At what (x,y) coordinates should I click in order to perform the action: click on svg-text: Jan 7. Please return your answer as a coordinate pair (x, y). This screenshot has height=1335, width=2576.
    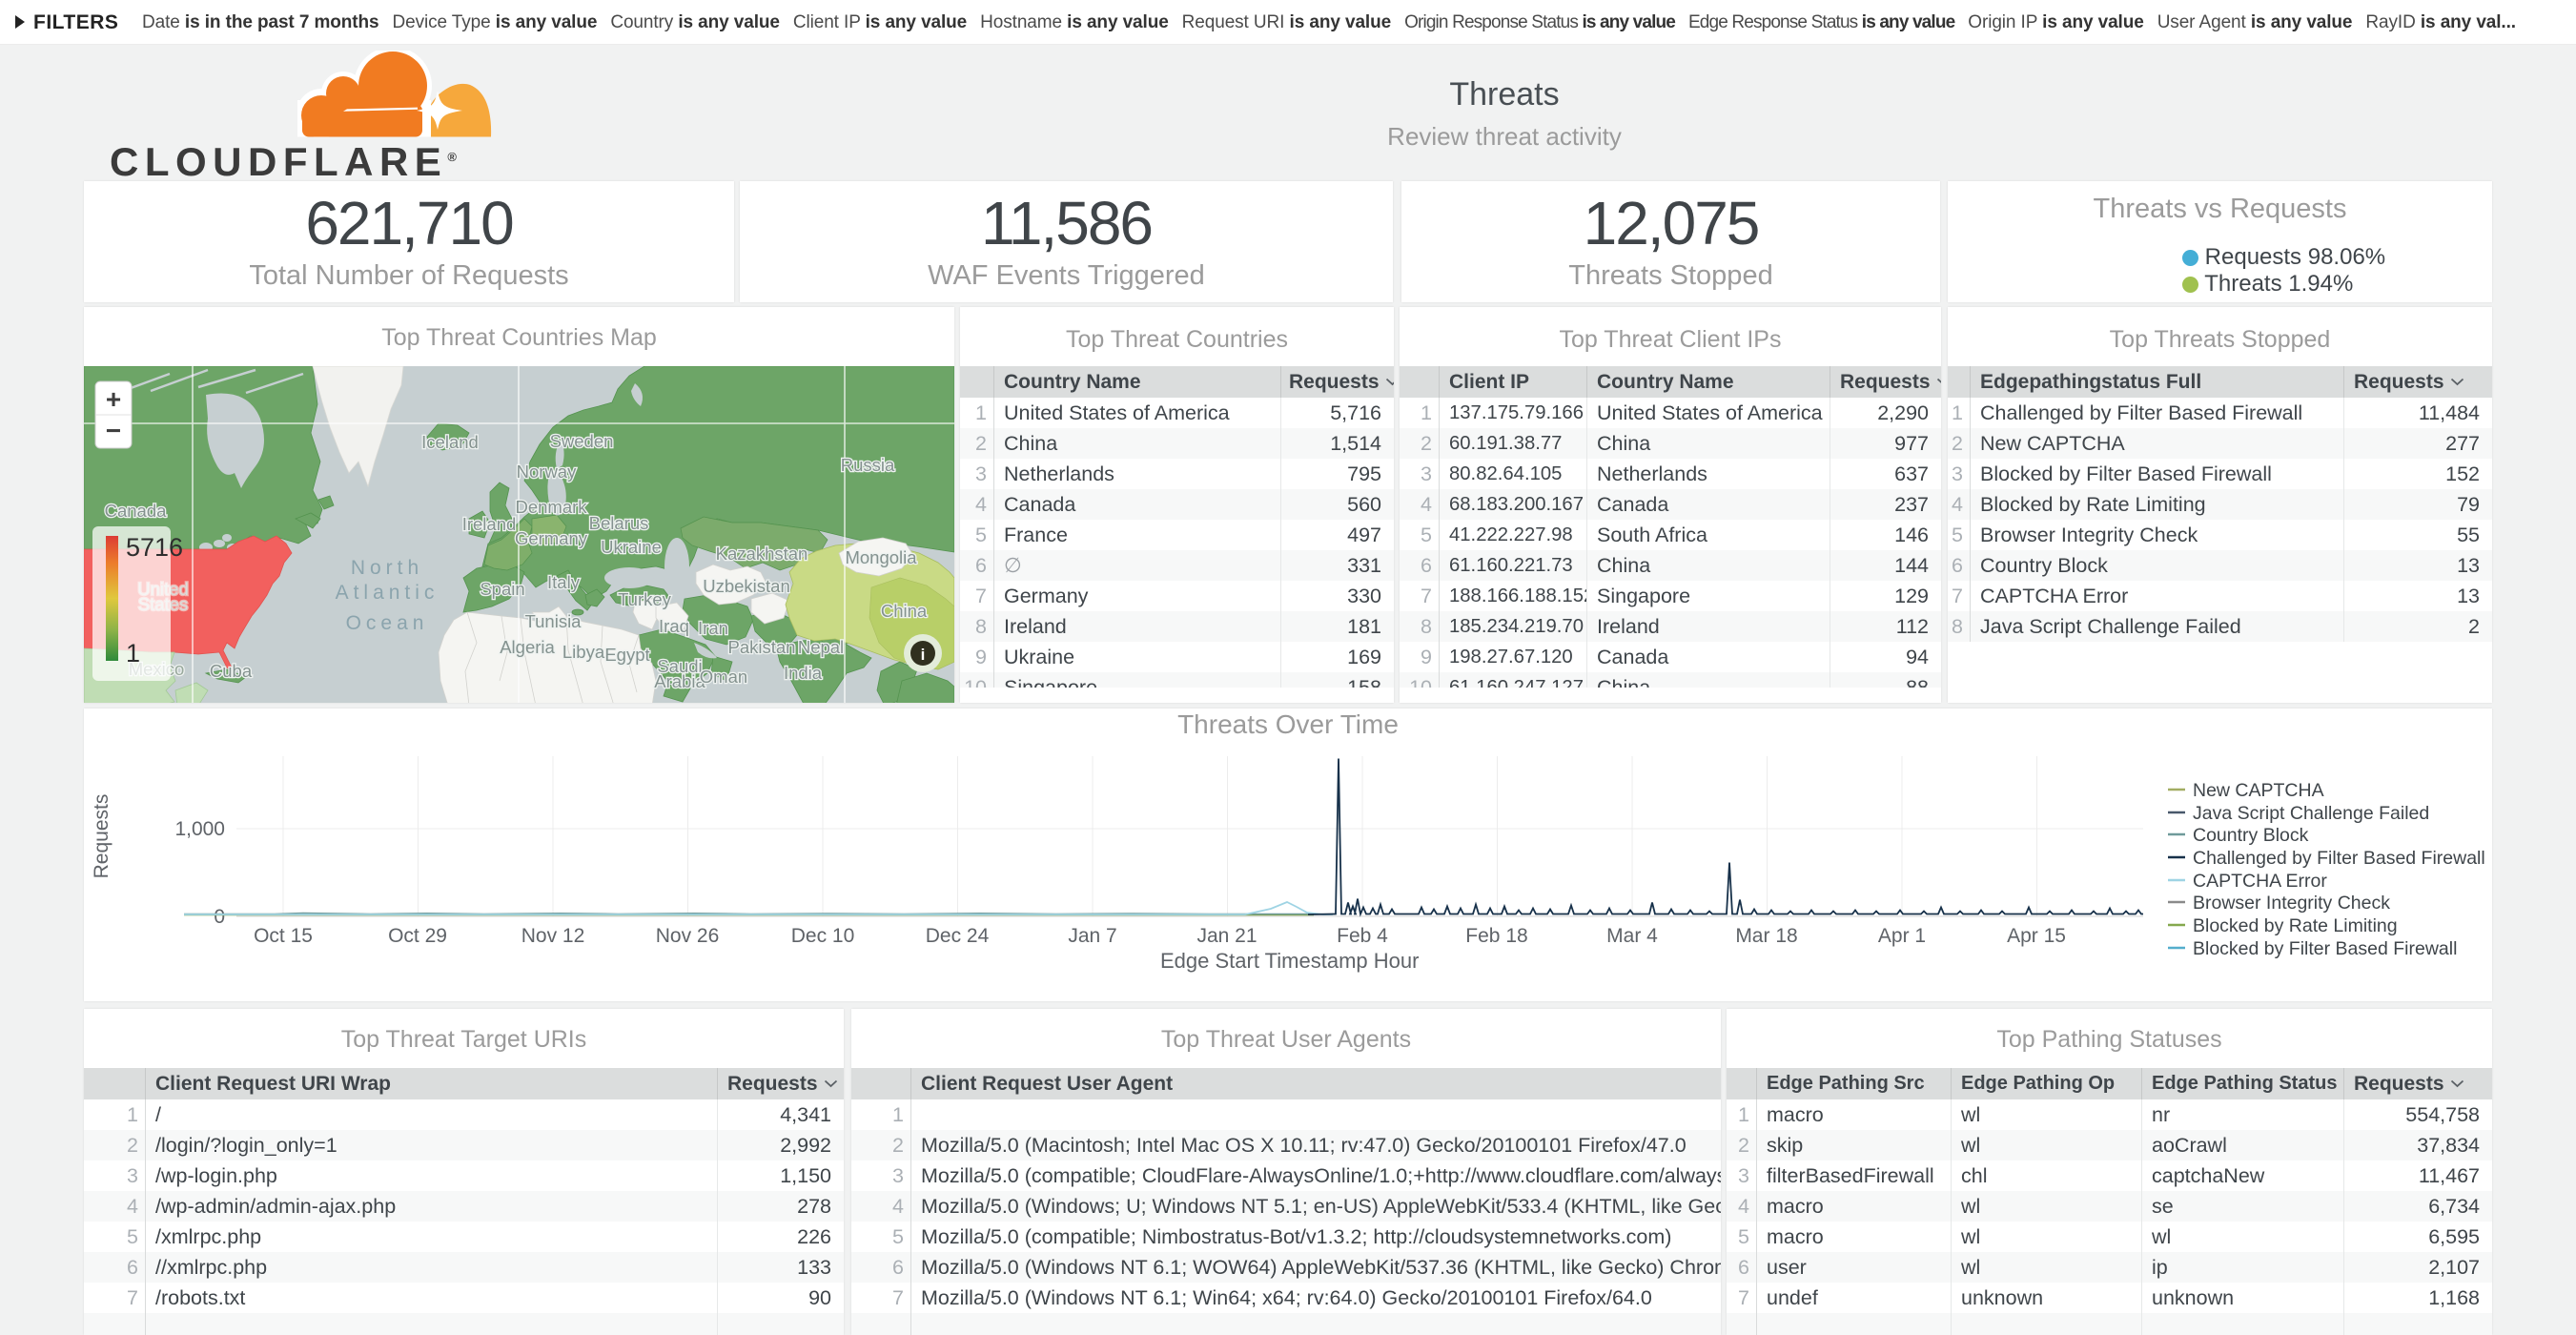
    Looking at the image, I should click on (1092, 936).